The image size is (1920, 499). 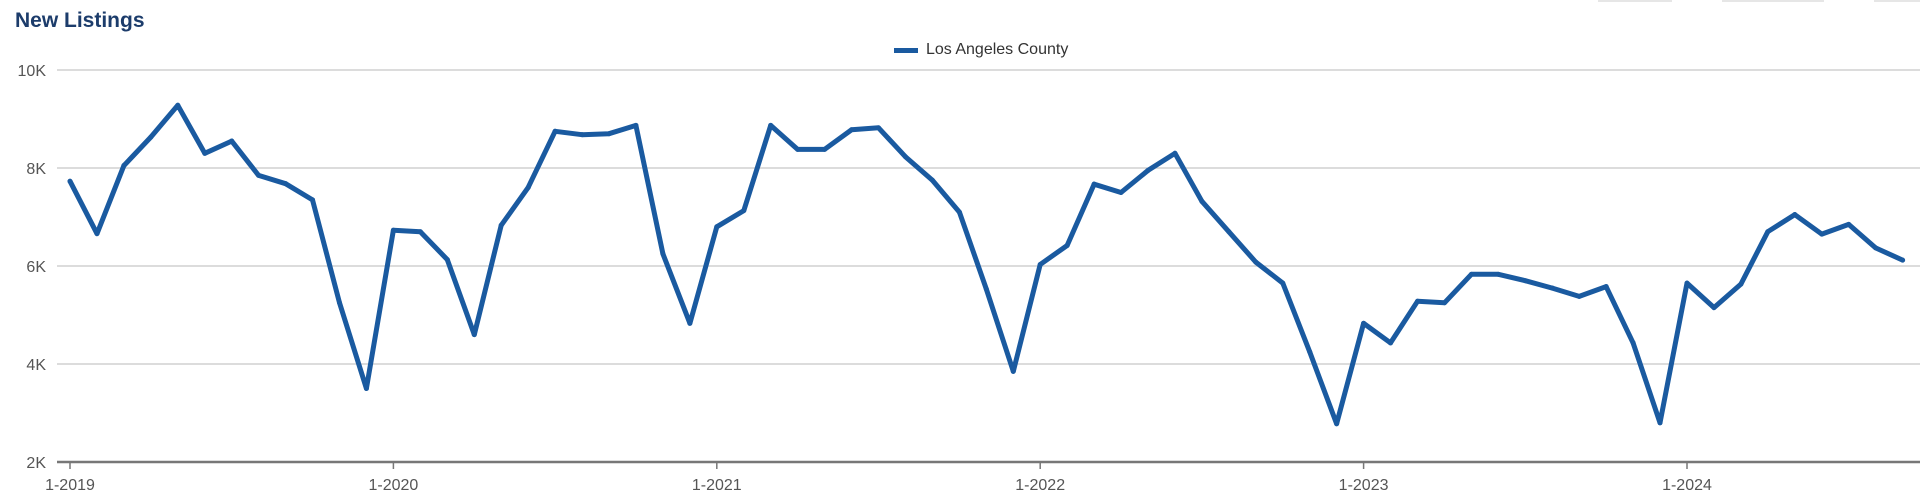 What do you see at coordinates (36, 169) in the screenshot?
I see `y-tick-label: 8K` at bounding box center [36, 169].